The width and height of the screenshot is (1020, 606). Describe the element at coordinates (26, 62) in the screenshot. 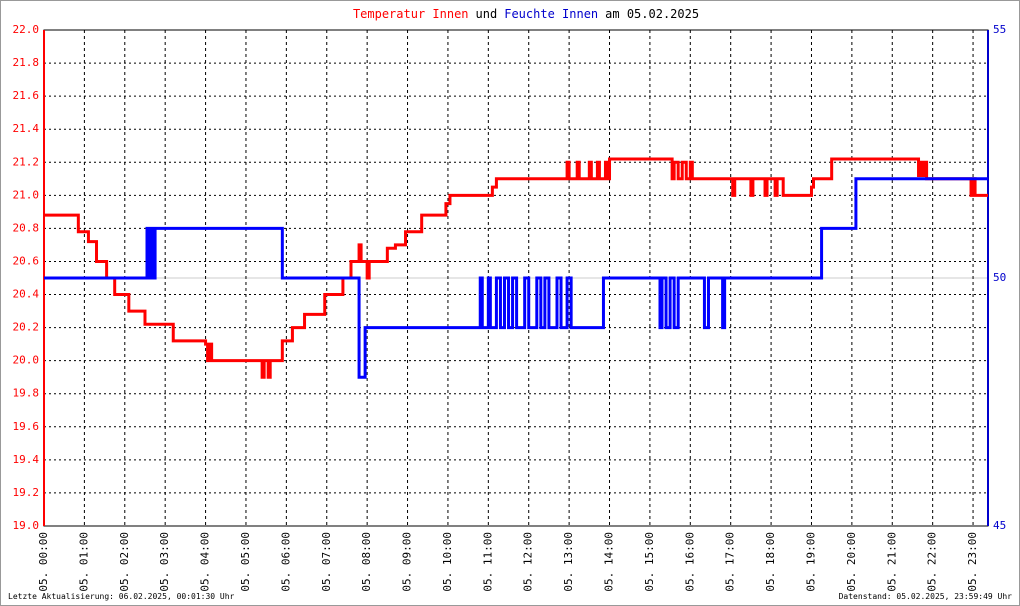

I see `y-tick-label: 21.8` at that location.